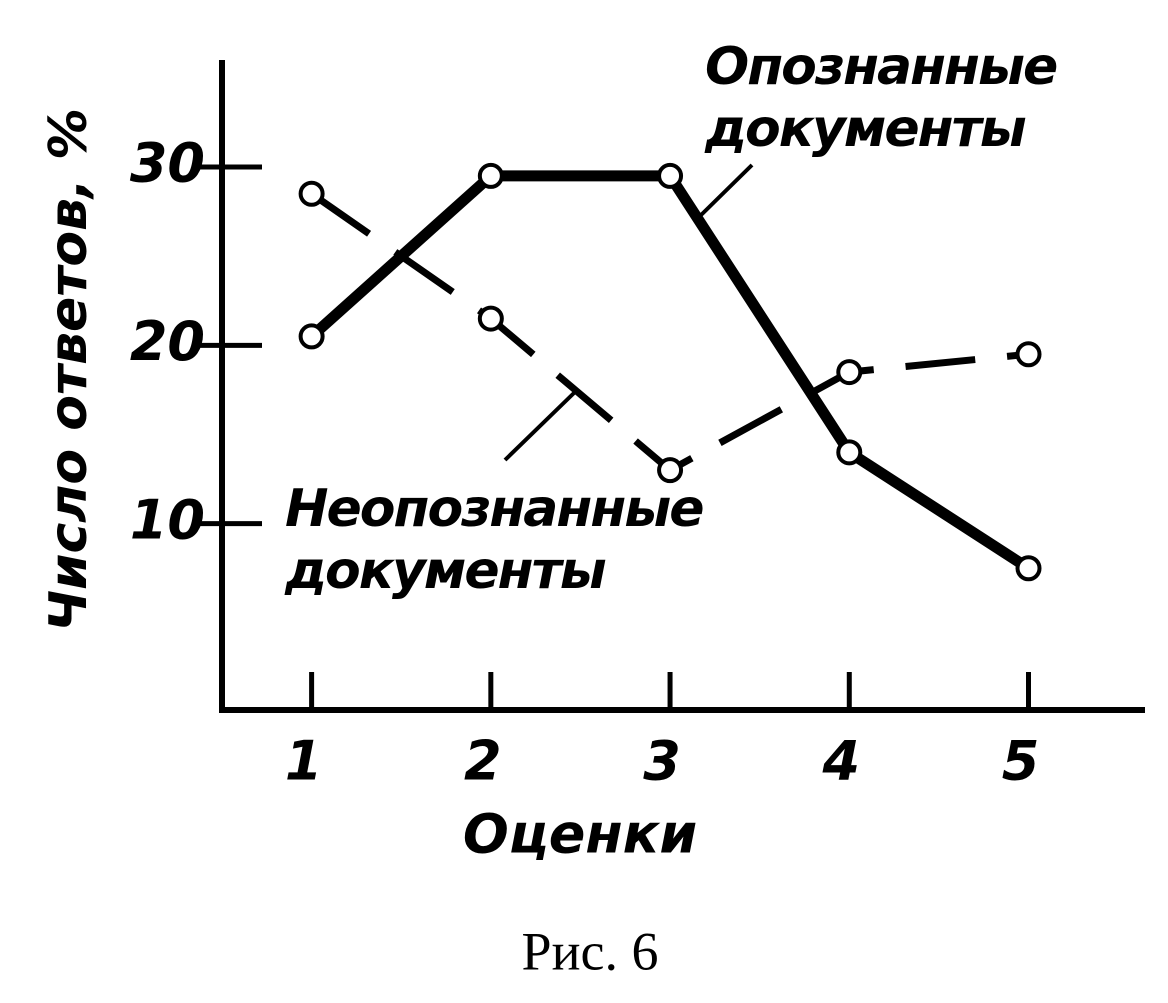  I want to click on y-tick-label: 10, so click(167, 519).